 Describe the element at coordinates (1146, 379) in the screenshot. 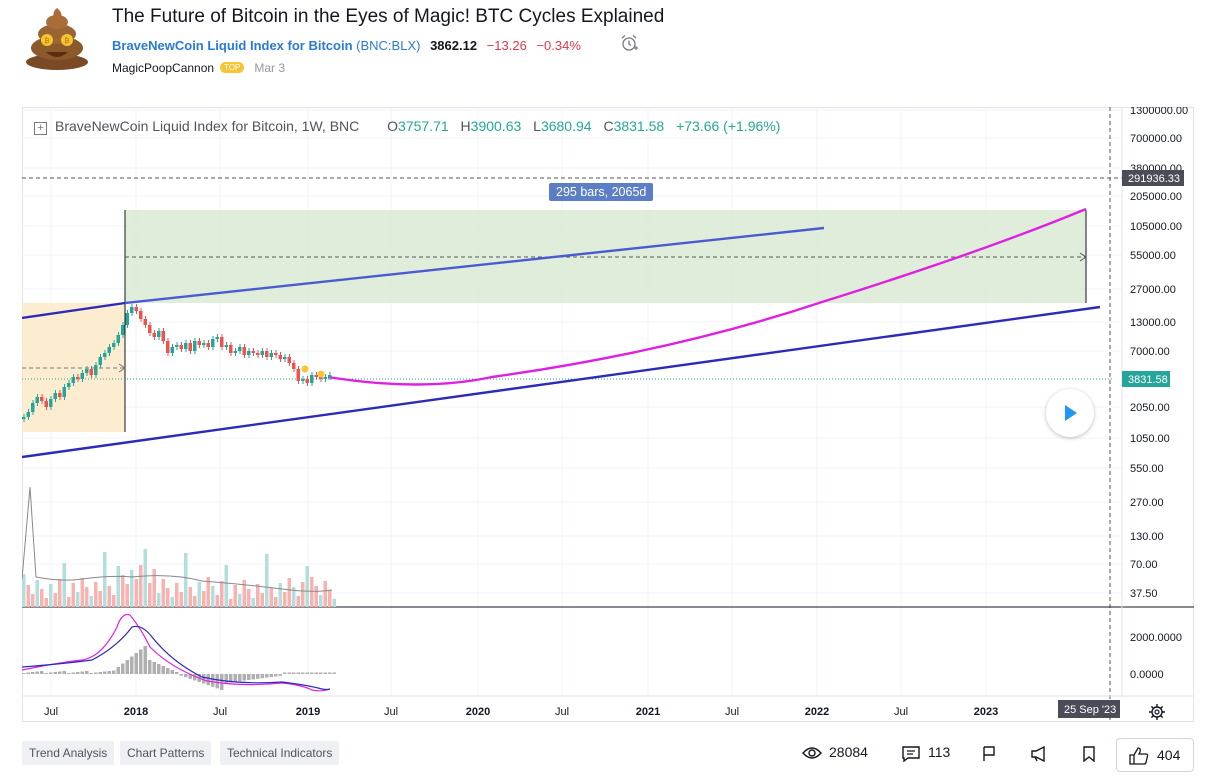

I see `last-price-badge` at that location.